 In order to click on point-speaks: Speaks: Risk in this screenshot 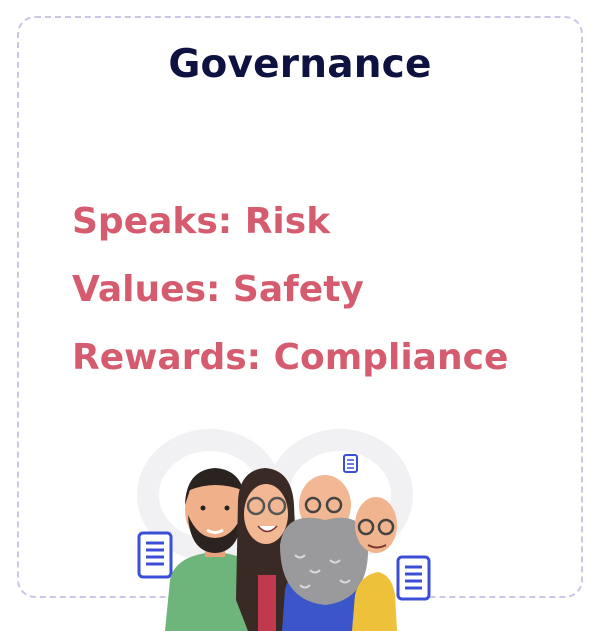, I will do `click(201, 221)`.